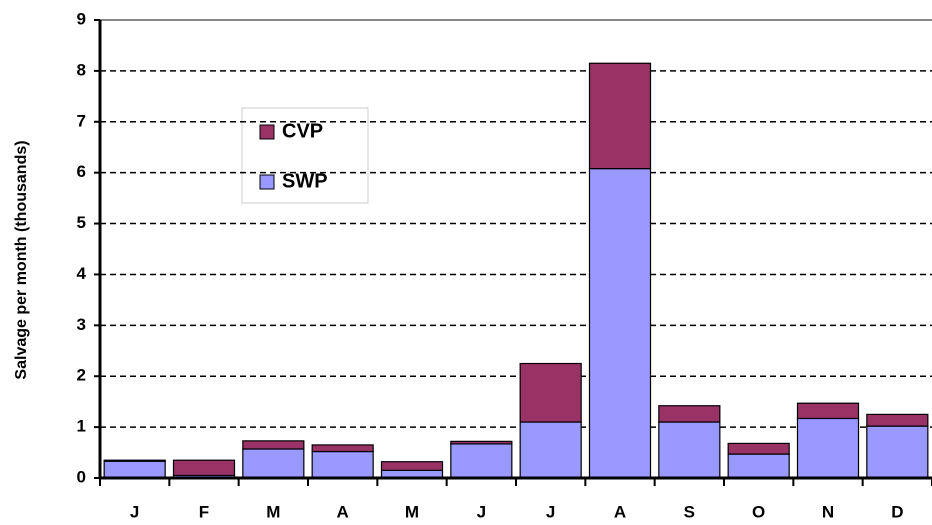 This screenshot has width=932, height=525. What do you see at coordinates (758, 511) in the screenshot?
I see `x-tick-label: O` at bounding box center [758, 511].